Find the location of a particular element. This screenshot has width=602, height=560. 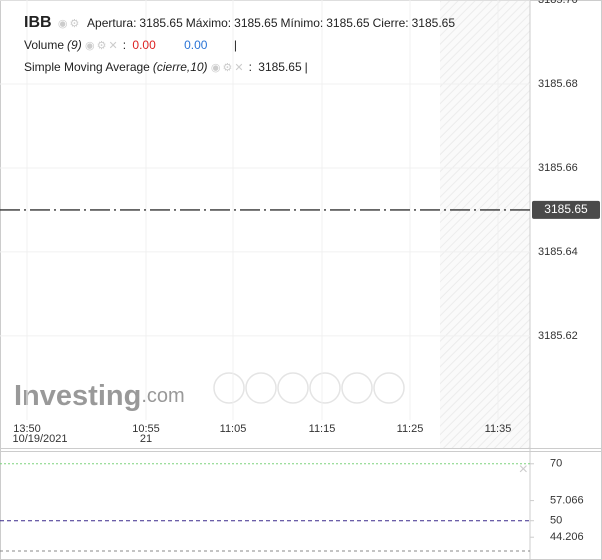

y-tick-label: 3185.62 is located at coordinates (558, 336).